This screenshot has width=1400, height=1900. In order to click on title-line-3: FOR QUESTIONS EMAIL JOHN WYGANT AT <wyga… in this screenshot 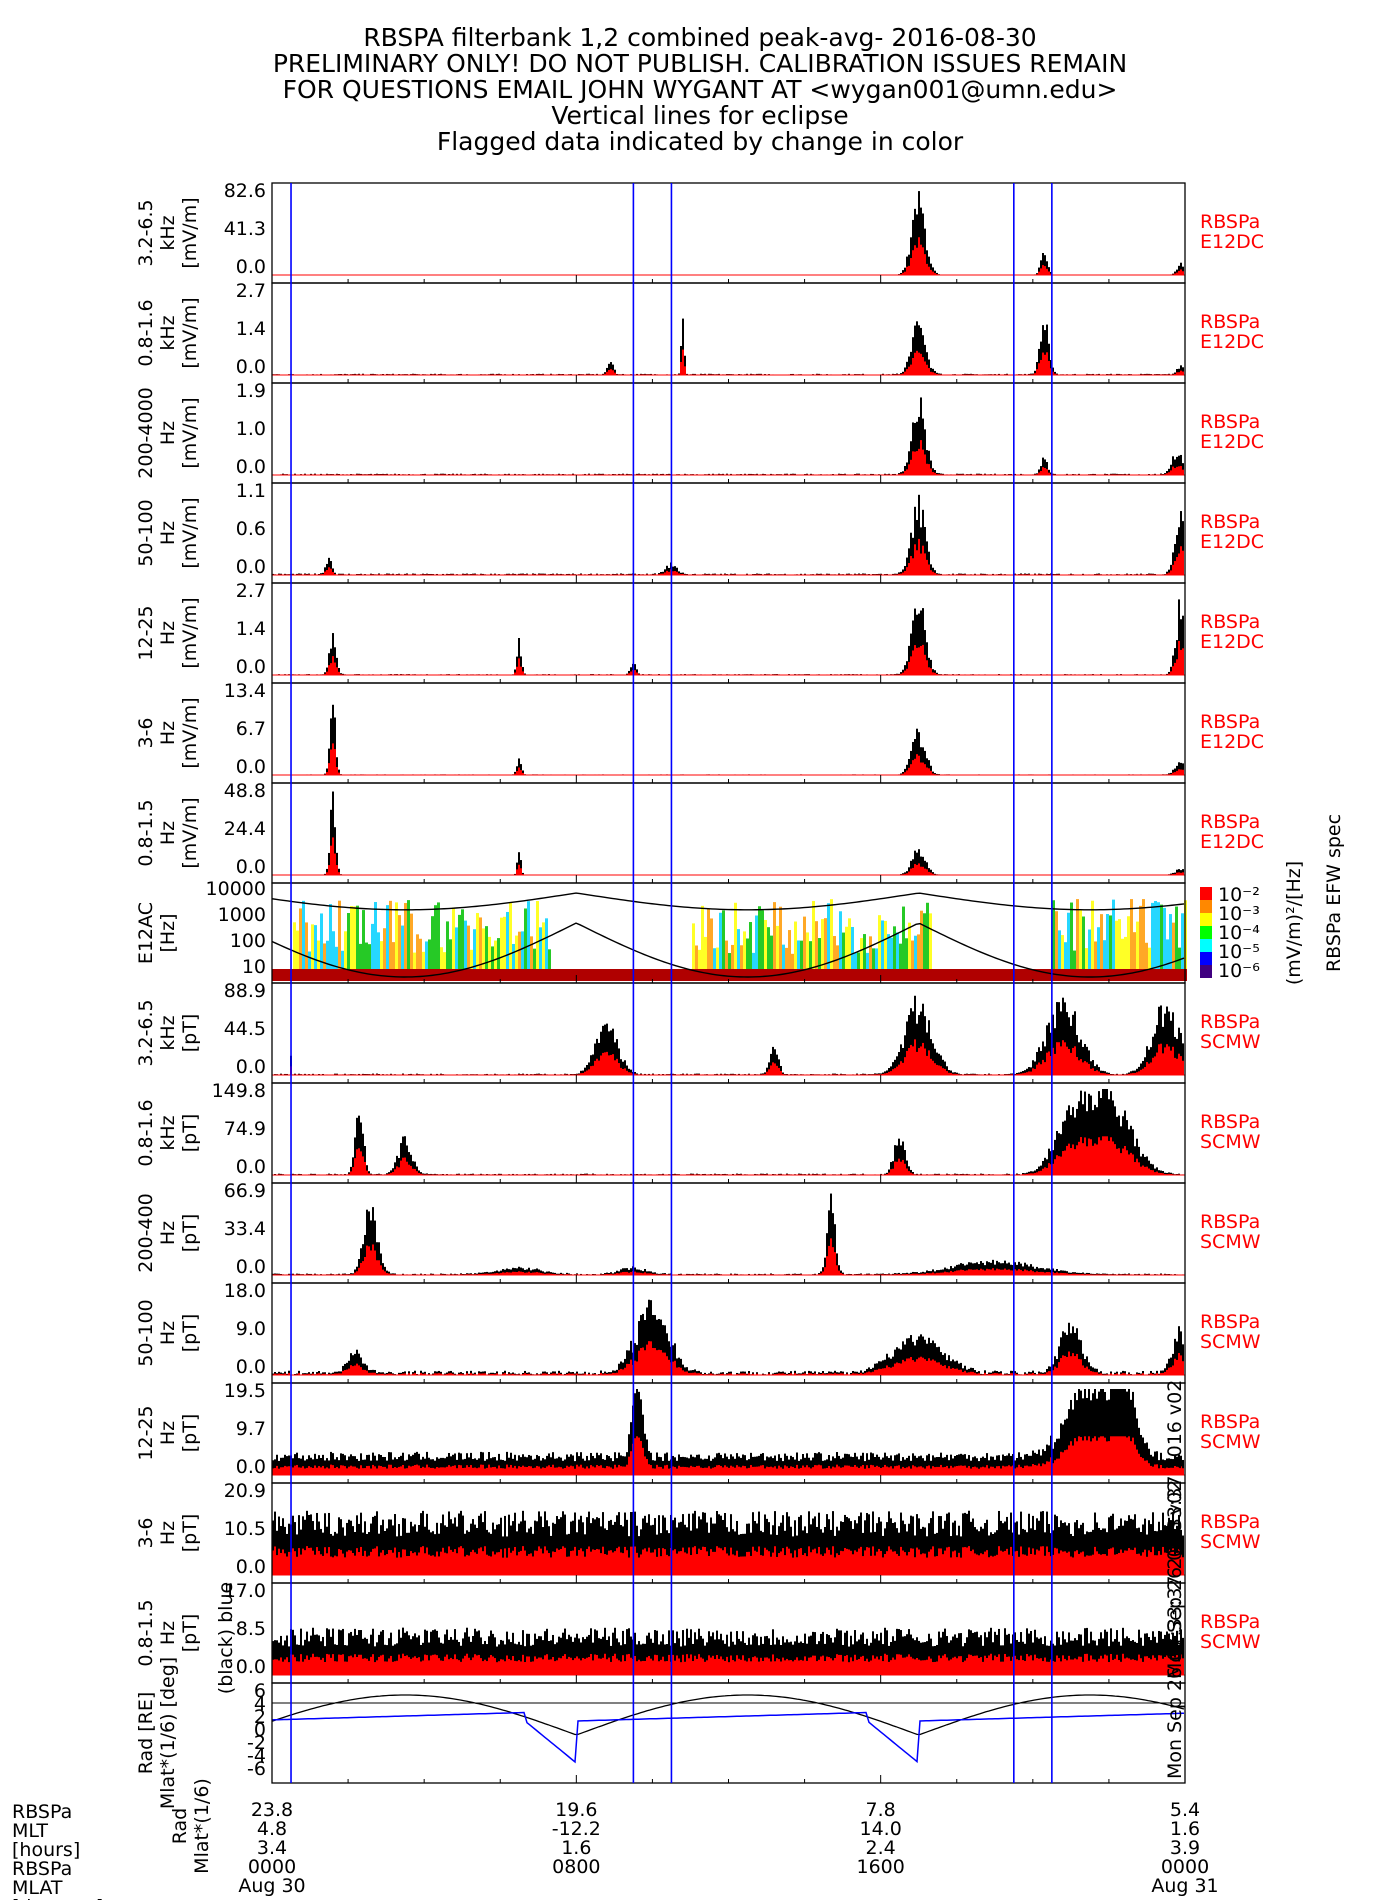, I will do `click(700, 89)`.